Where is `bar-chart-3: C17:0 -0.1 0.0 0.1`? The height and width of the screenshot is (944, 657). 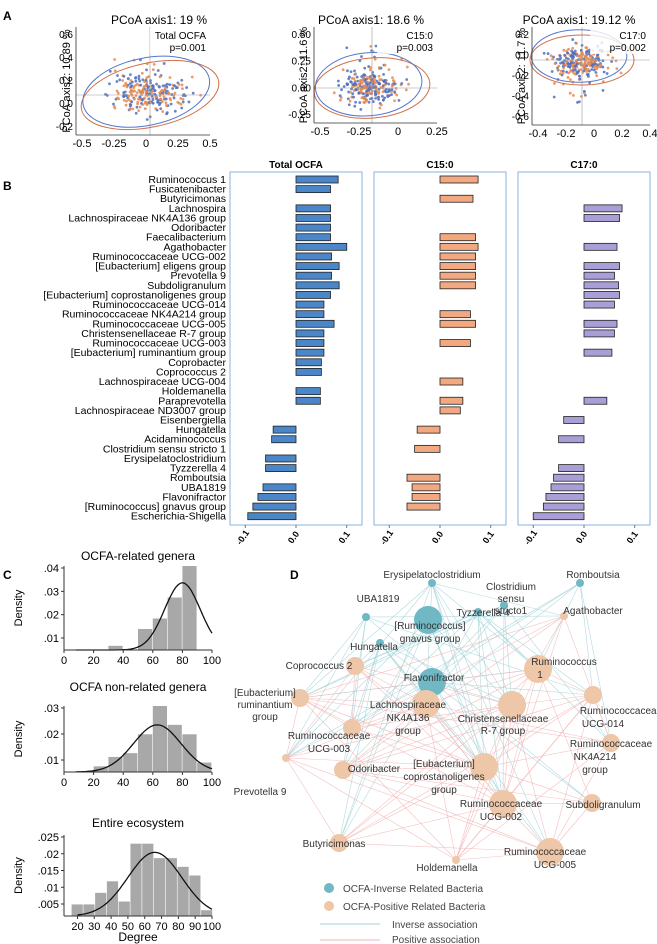 bar-chart-3: C17:0 -0.1 0.0 0.1 is located at coordinates (584, 353).